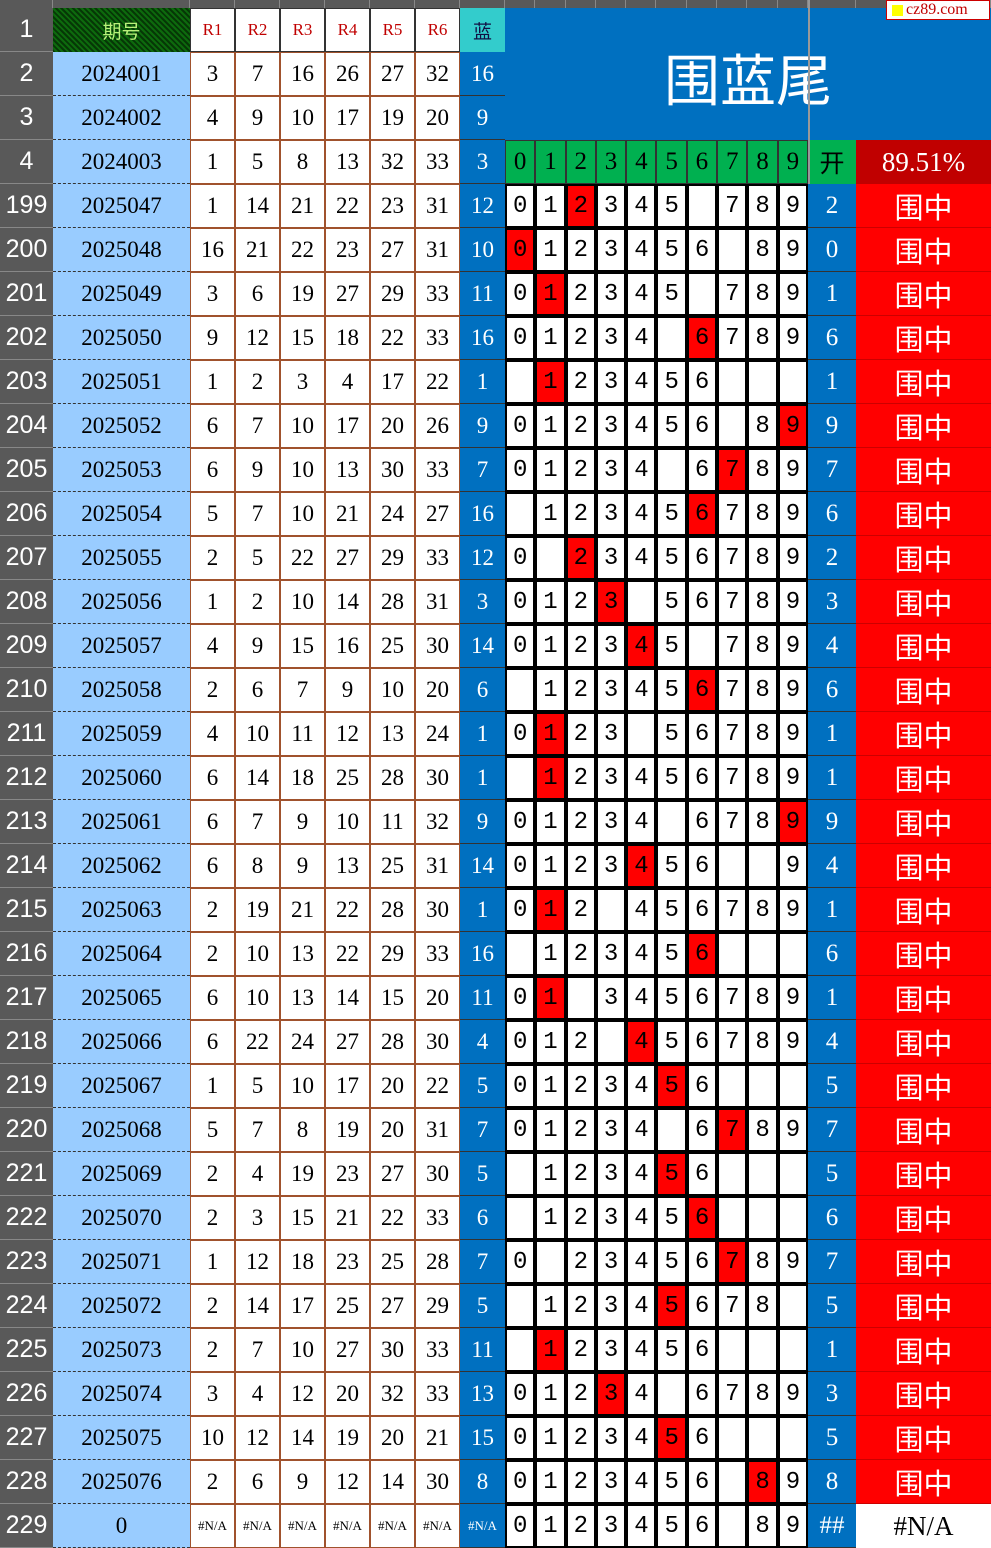 Image resolution: width=991 pixels, height=1548 pixels. I want to click on blue-ball-cell: 11, so click(482, 294).